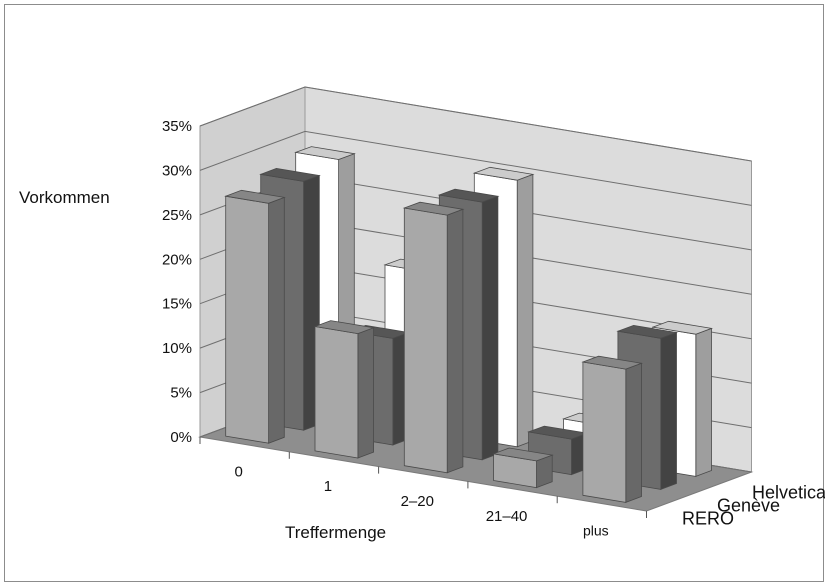 Image resolution: width=830 pixels, height=588 pixels. I want to click on y-axis-title: Vorkommen, so click(64, 197).